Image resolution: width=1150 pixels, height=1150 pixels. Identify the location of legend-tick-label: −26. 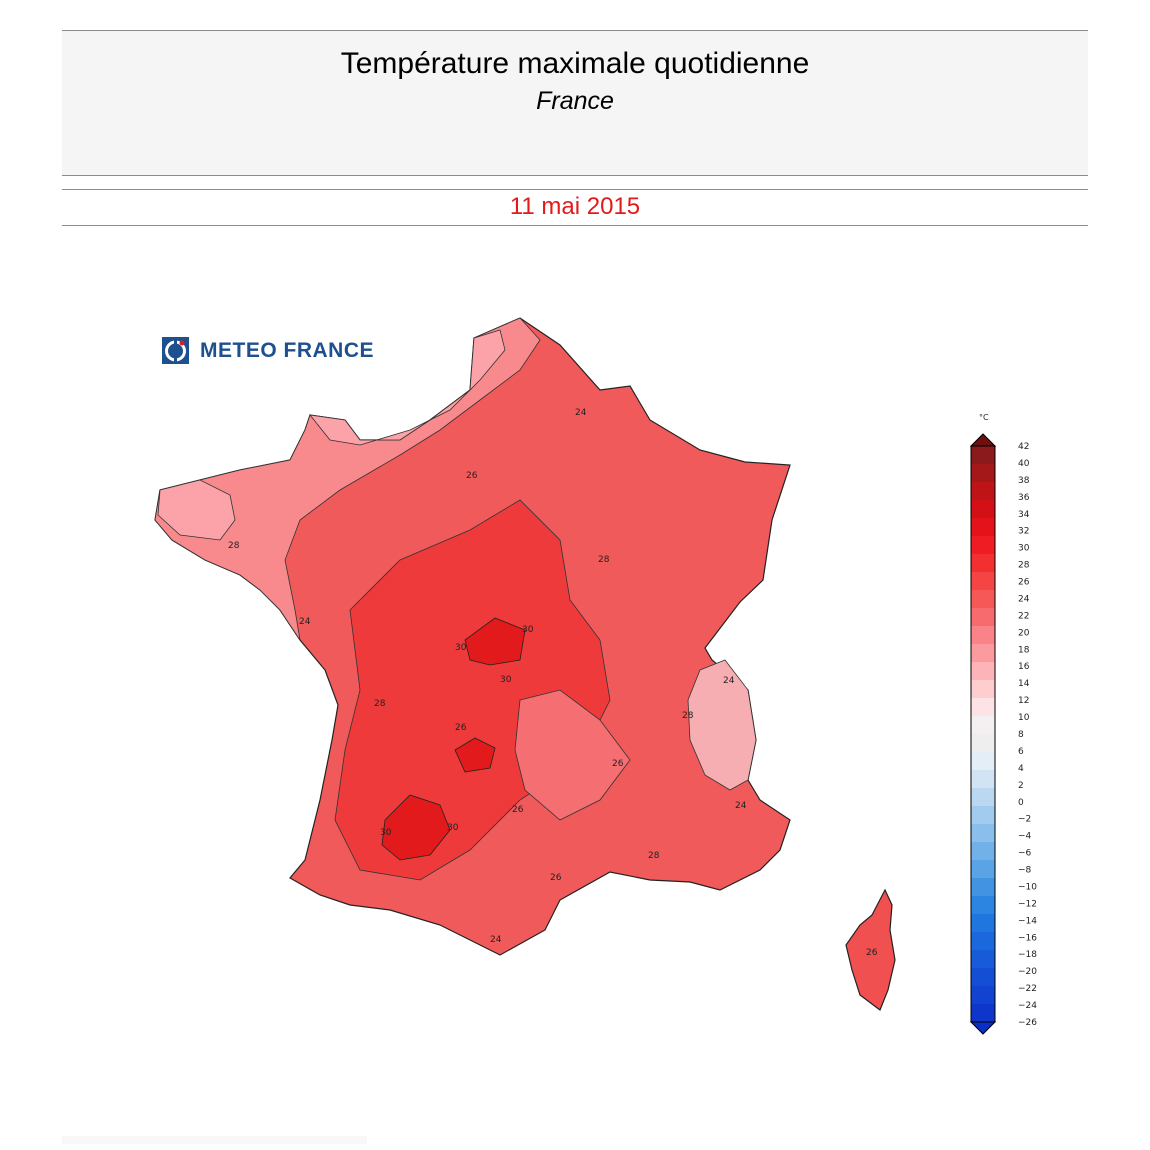
(1027, 1023).